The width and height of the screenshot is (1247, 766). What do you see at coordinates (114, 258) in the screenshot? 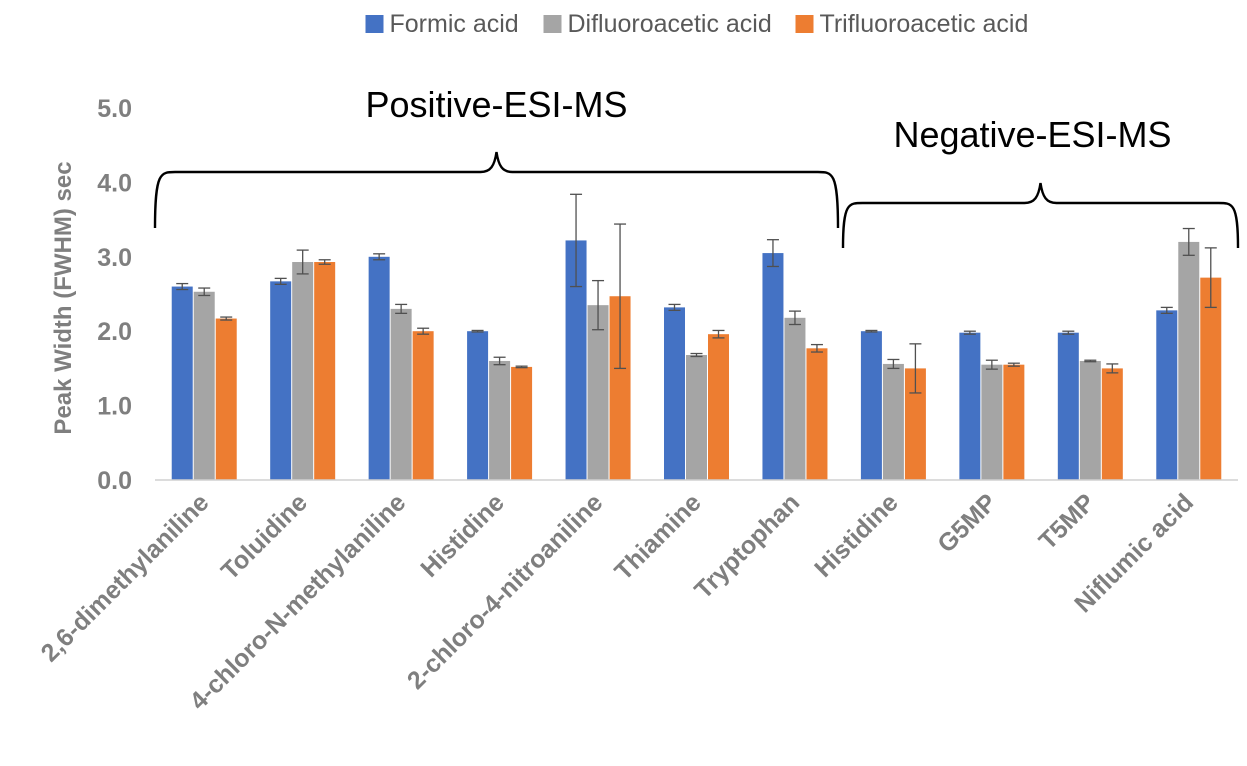
I see `y-tick-label: 3.0` at bounding box center [114, 258].